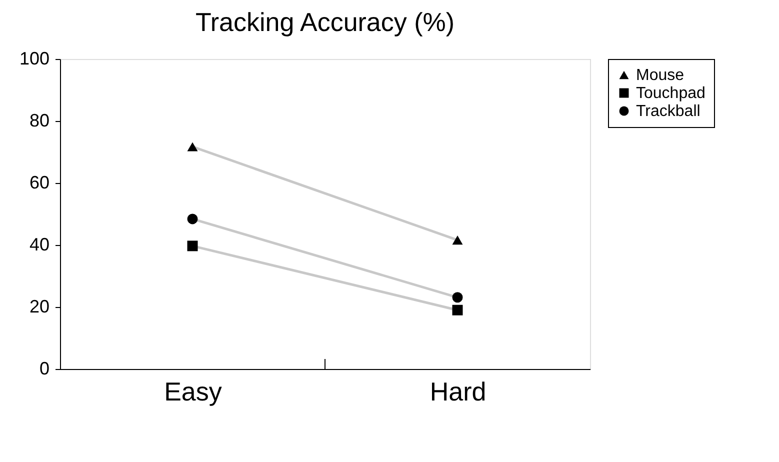 Image resolution: width=779 pixels, height=462 pixels. I want to click on x-tick-label: Easy, so click(193, 391).